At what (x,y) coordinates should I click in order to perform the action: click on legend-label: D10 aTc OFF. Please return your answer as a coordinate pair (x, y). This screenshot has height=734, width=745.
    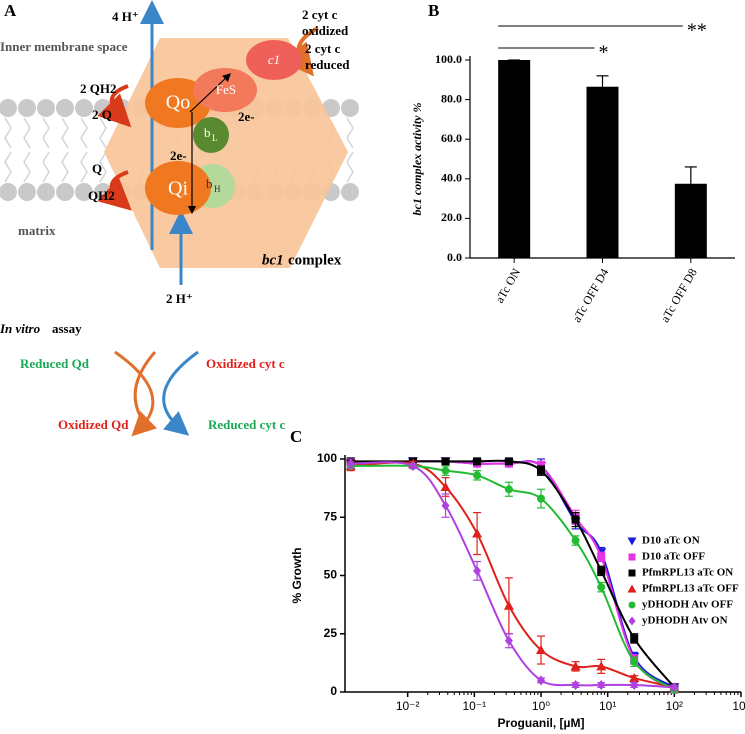
    Looking at the image, I should click on (673, 557).